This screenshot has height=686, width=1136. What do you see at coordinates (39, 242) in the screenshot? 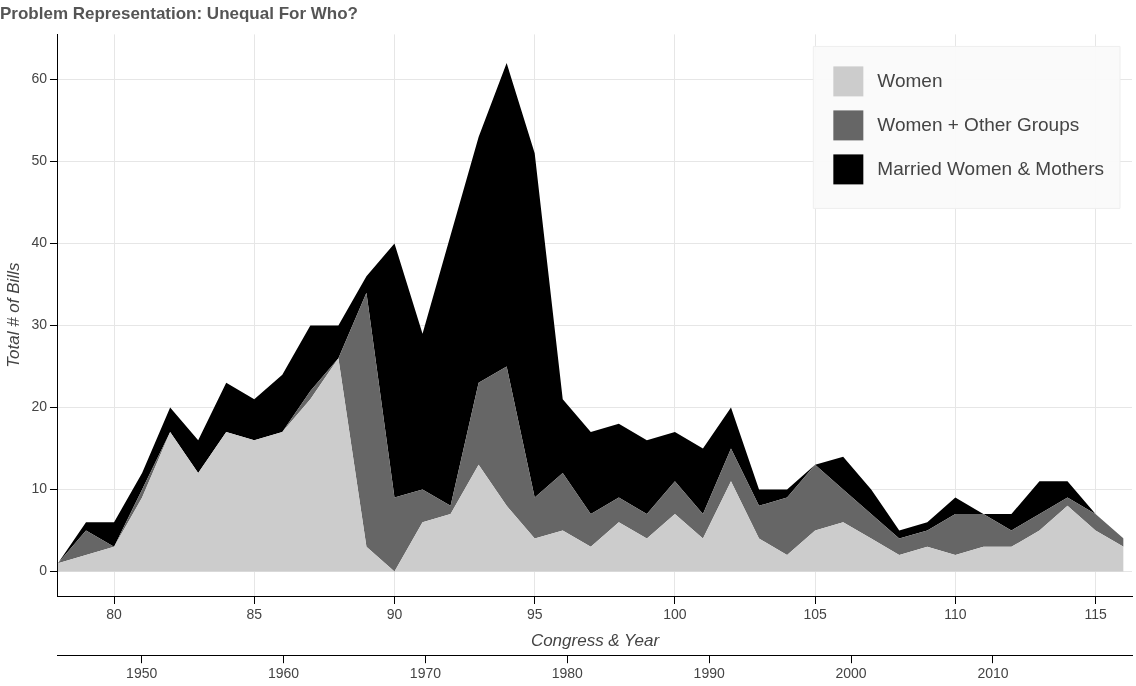
I see `y-tick-label: 40` at bounding box center [39, 242].